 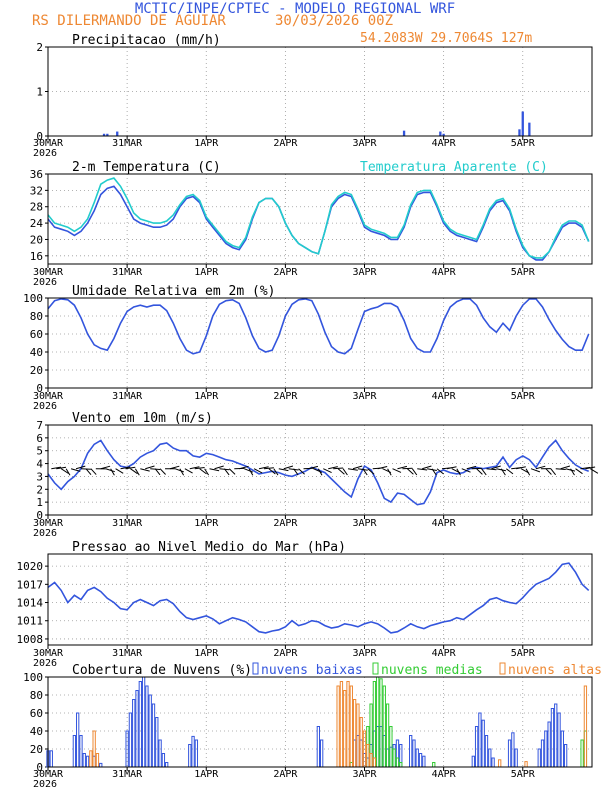 I want to click on y-tick-label: 1008, so click(x=30, y=639).